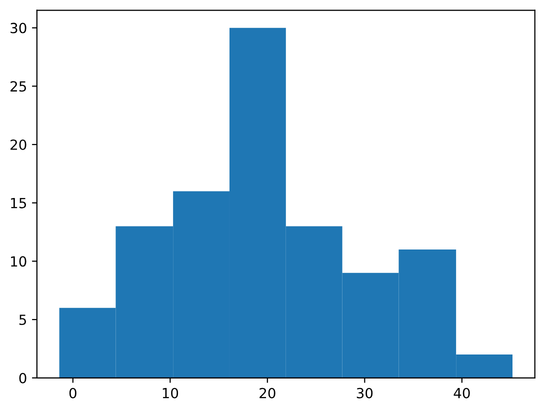 The width and height of the screenshot is (543, 413). I want to click on x-tick-label: 40, so click(462, 393).